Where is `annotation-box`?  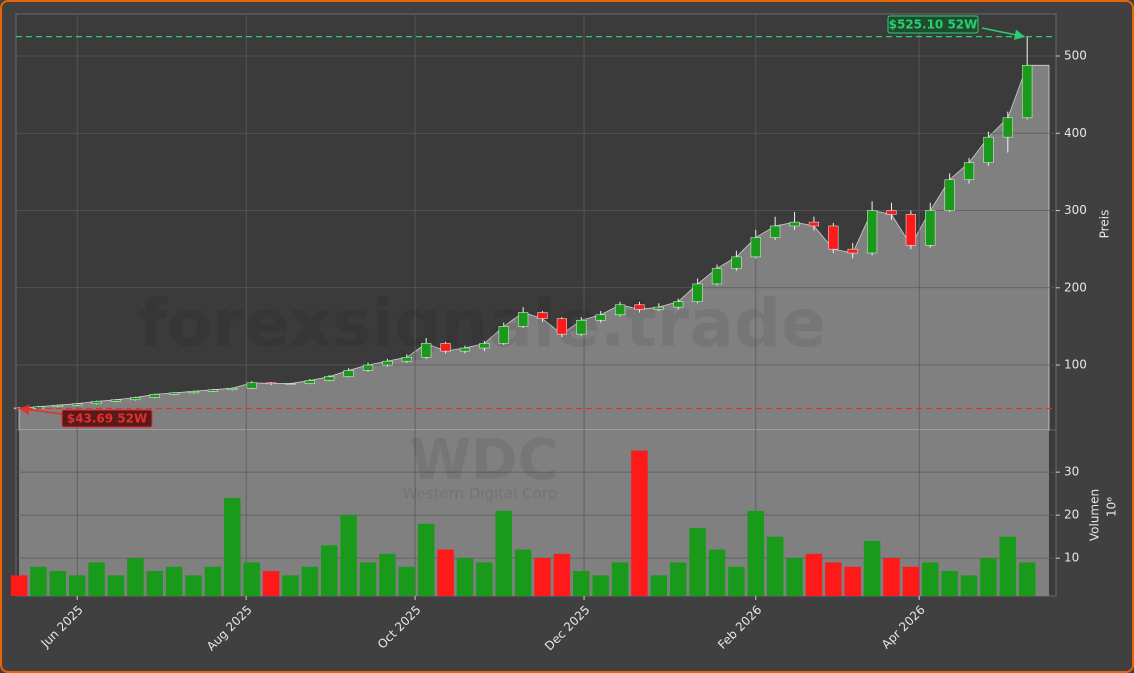
annotation-box is located at coordinates (933, 24).